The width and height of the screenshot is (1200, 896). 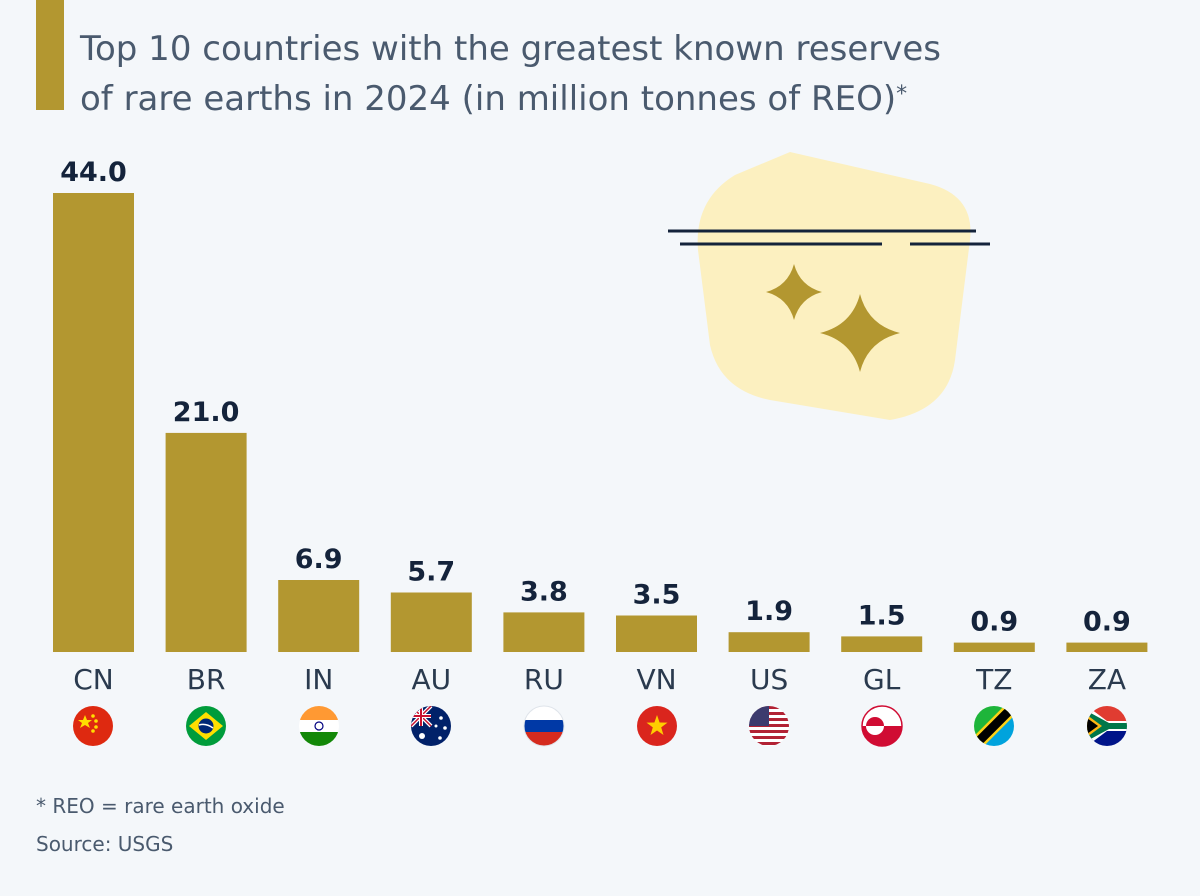 I want to click on title-asterisk: *, so click(x=902, y=94).